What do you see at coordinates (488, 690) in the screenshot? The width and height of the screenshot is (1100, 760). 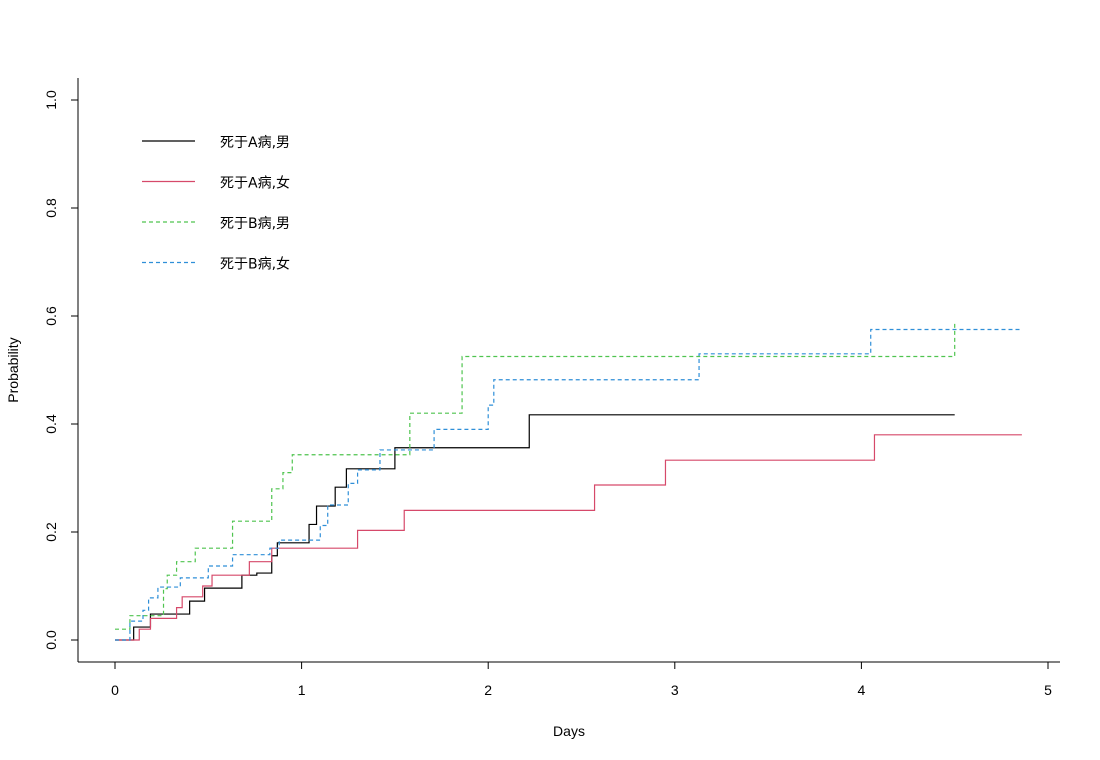 I see `x-tick-label: 2` at bounding box center [488, 690].